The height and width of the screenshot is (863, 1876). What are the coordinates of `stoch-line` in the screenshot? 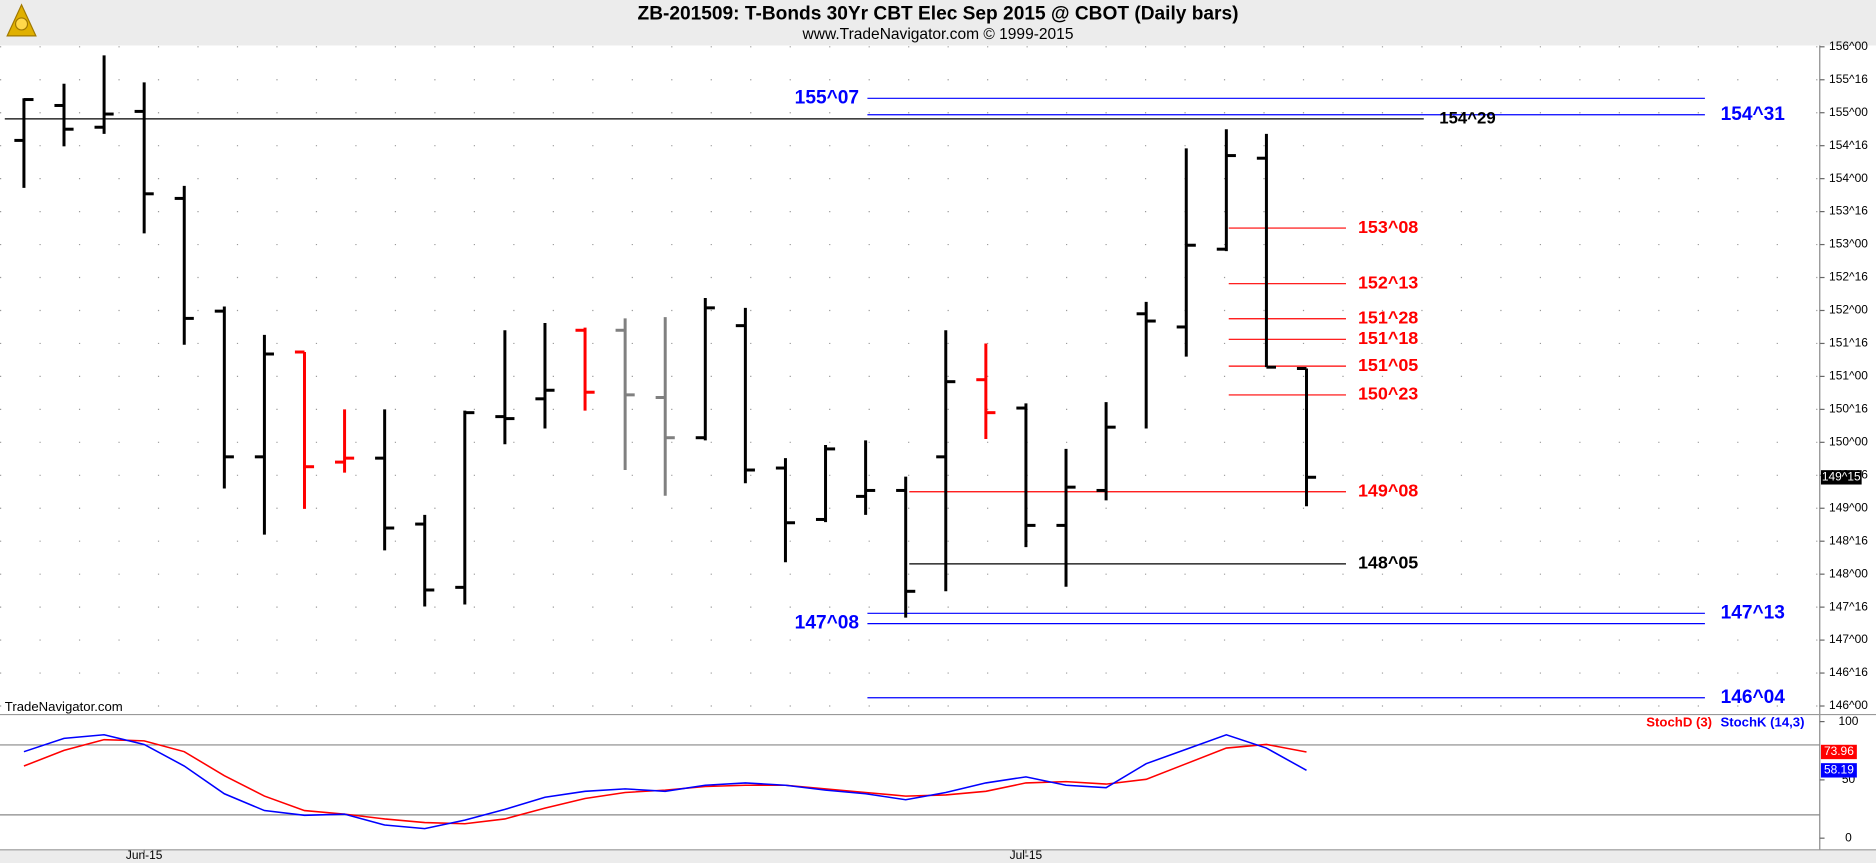 It's located at (665, 781).